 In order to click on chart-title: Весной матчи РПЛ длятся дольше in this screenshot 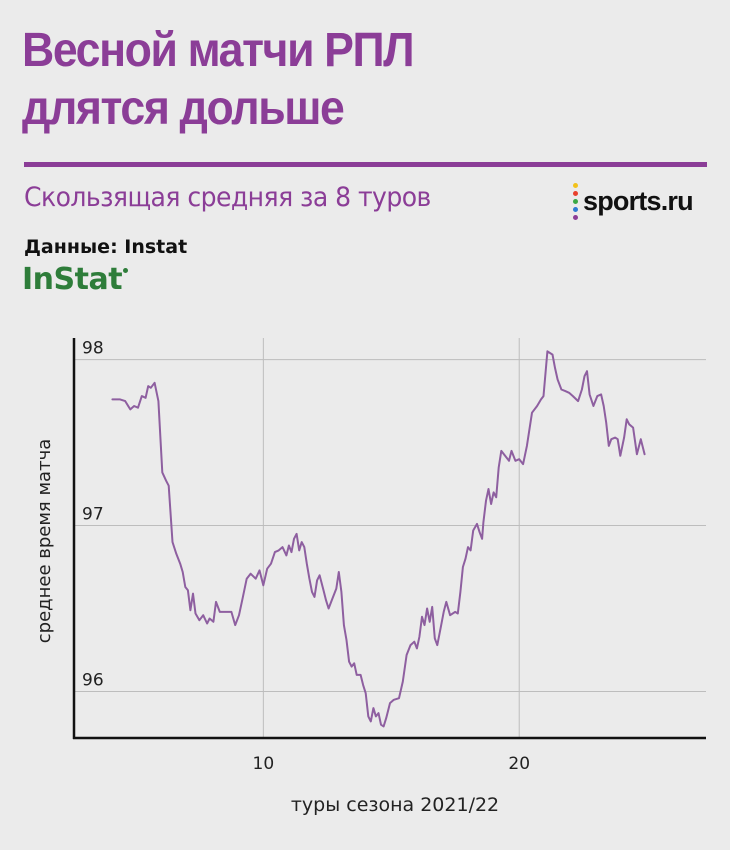, I will do `click(282, 80)`.